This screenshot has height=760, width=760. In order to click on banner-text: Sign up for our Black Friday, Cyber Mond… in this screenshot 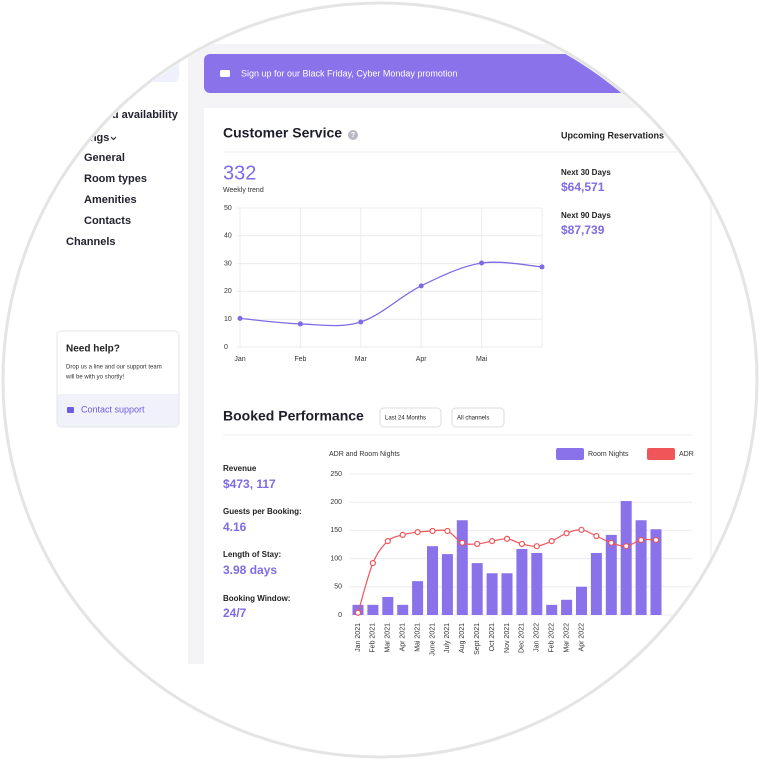, I will do `click(349, 73)`.